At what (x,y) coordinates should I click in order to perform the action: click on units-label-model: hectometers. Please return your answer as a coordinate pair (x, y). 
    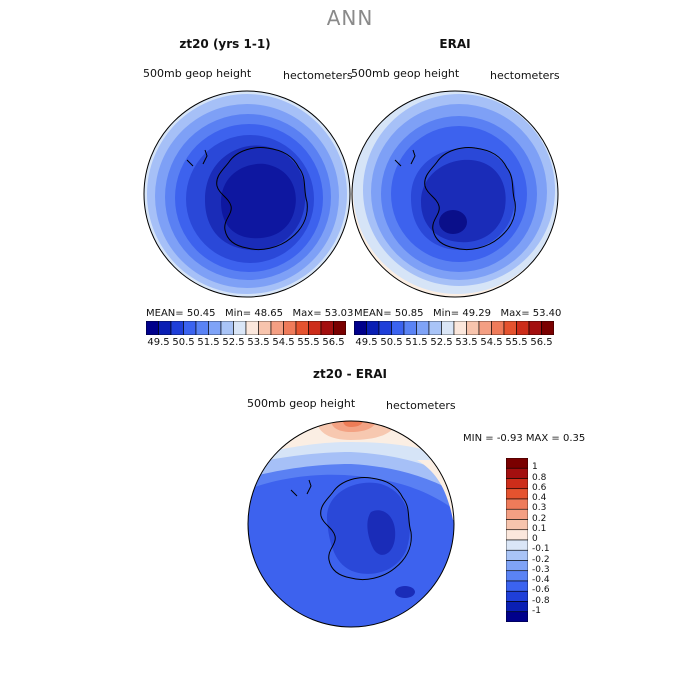
    Looking at the image, I should click on (318, 75).